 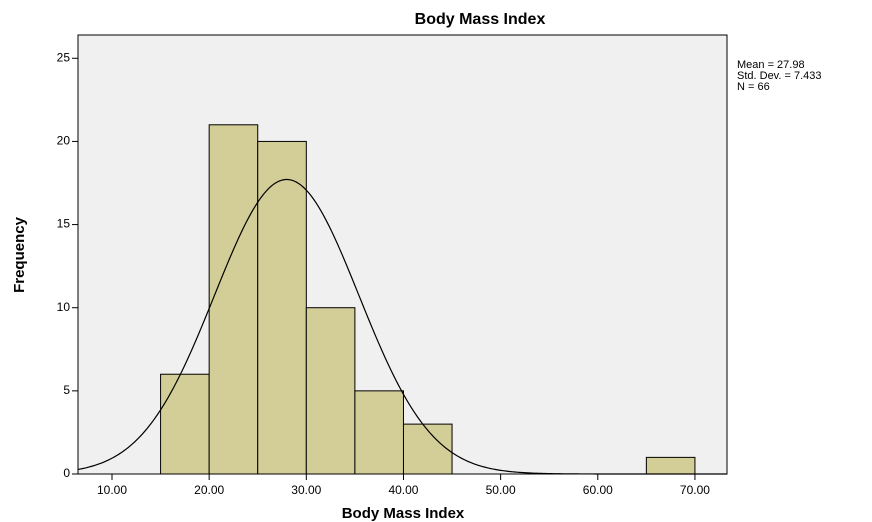 I want to click on x-tick-label: 60.00, so click(x=598, y=490).